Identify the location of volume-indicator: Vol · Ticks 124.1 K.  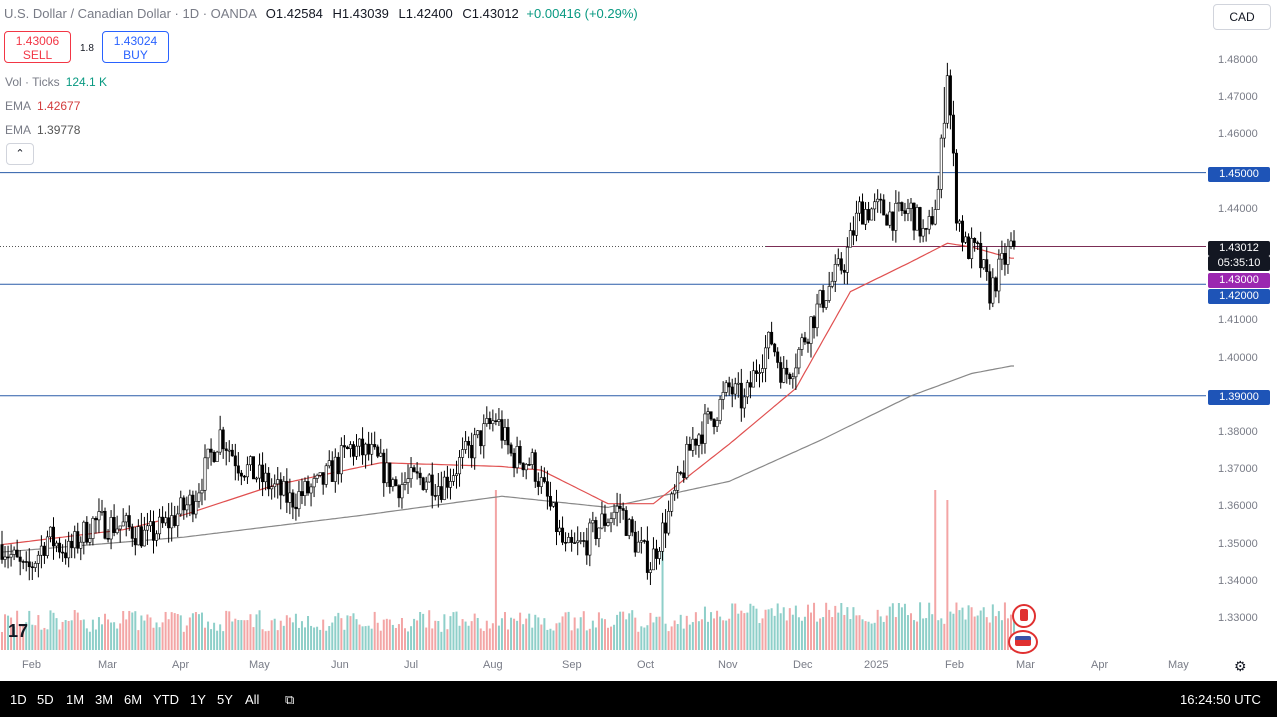
(56, 82).